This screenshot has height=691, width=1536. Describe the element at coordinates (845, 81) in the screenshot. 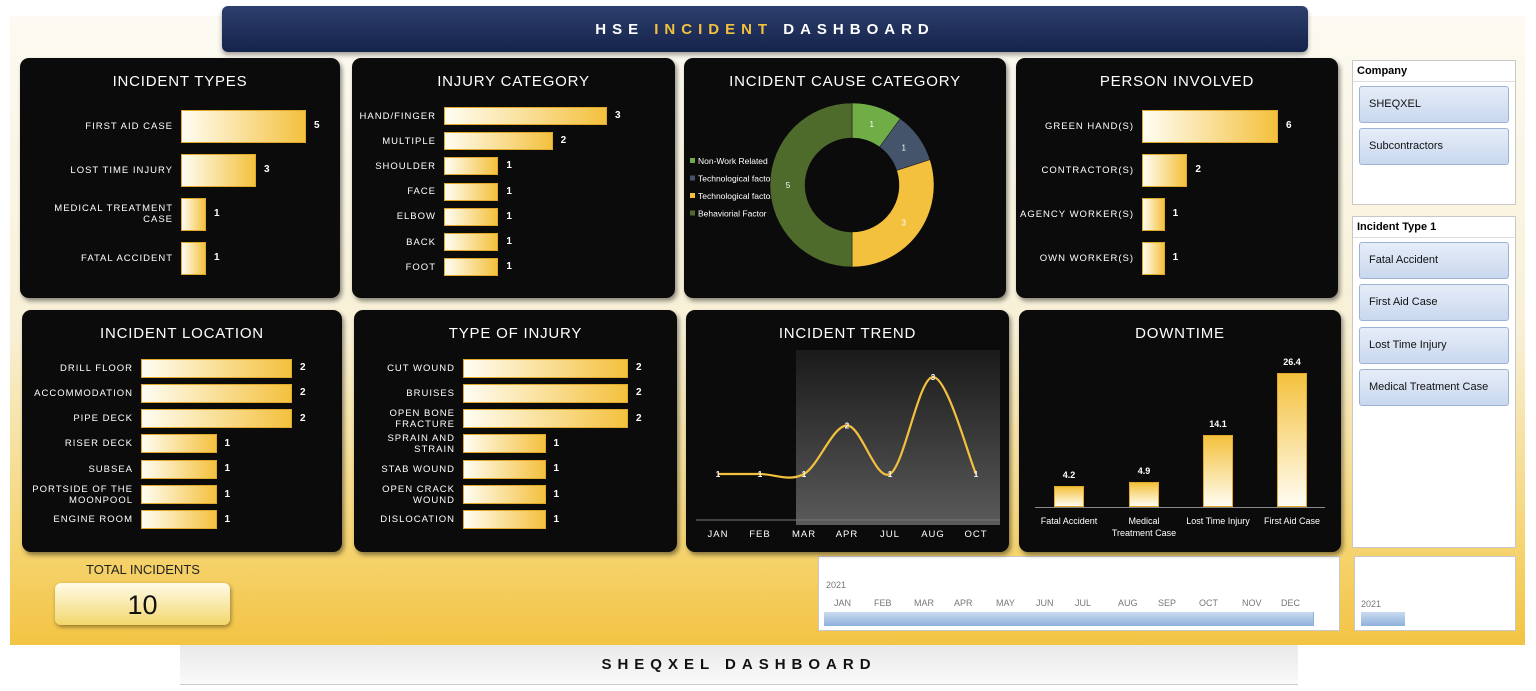

I see `chart-title: INCIDENT CAUSE CATEGORY` at that location.